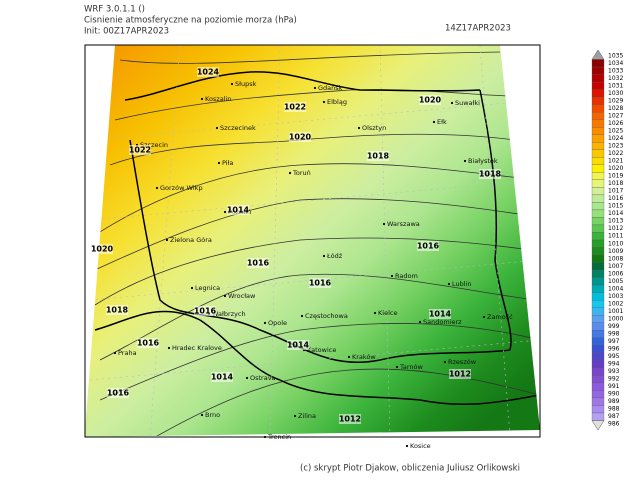 Image resolution: width=640 pixels, height=480 pixels. What do you see at coordinates (615, 311) in the screenshot?
I see `colorbar-label: 1001` at bounding box center [615, 311].